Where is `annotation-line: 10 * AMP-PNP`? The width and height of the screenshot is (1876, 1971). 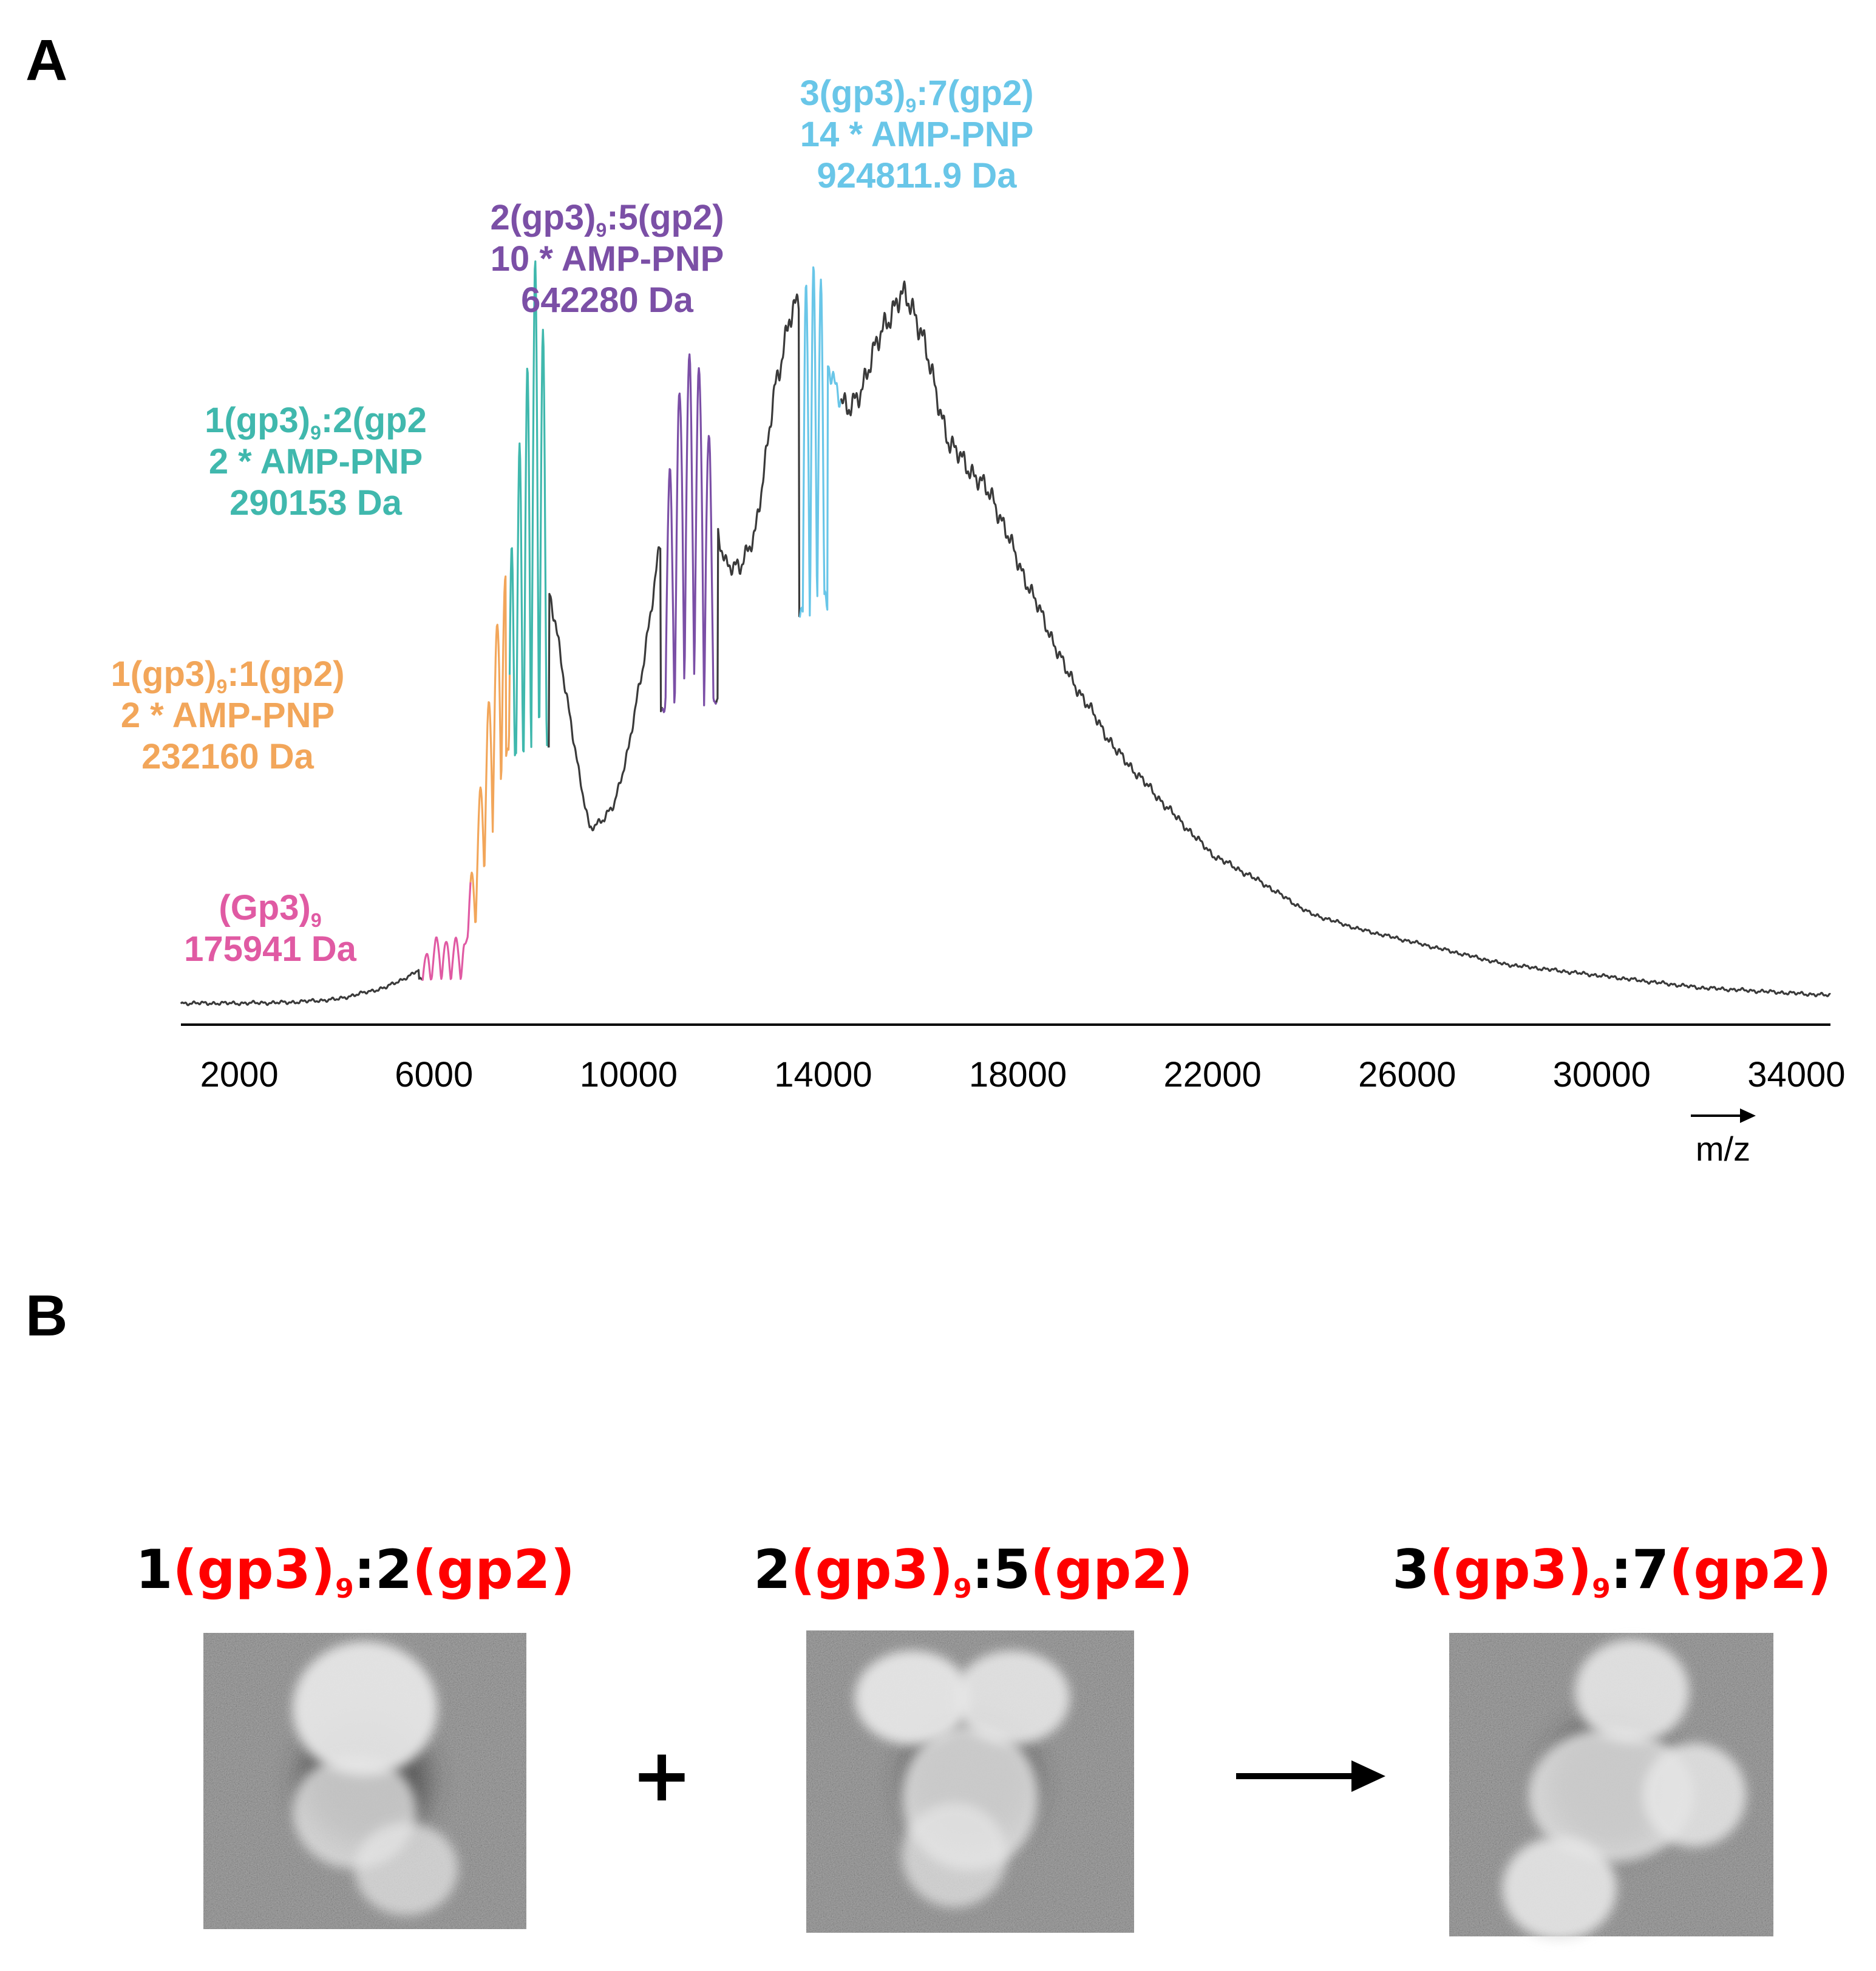 annotation-line: 10 * AMP-PNP is located at coordinates (607, 259).